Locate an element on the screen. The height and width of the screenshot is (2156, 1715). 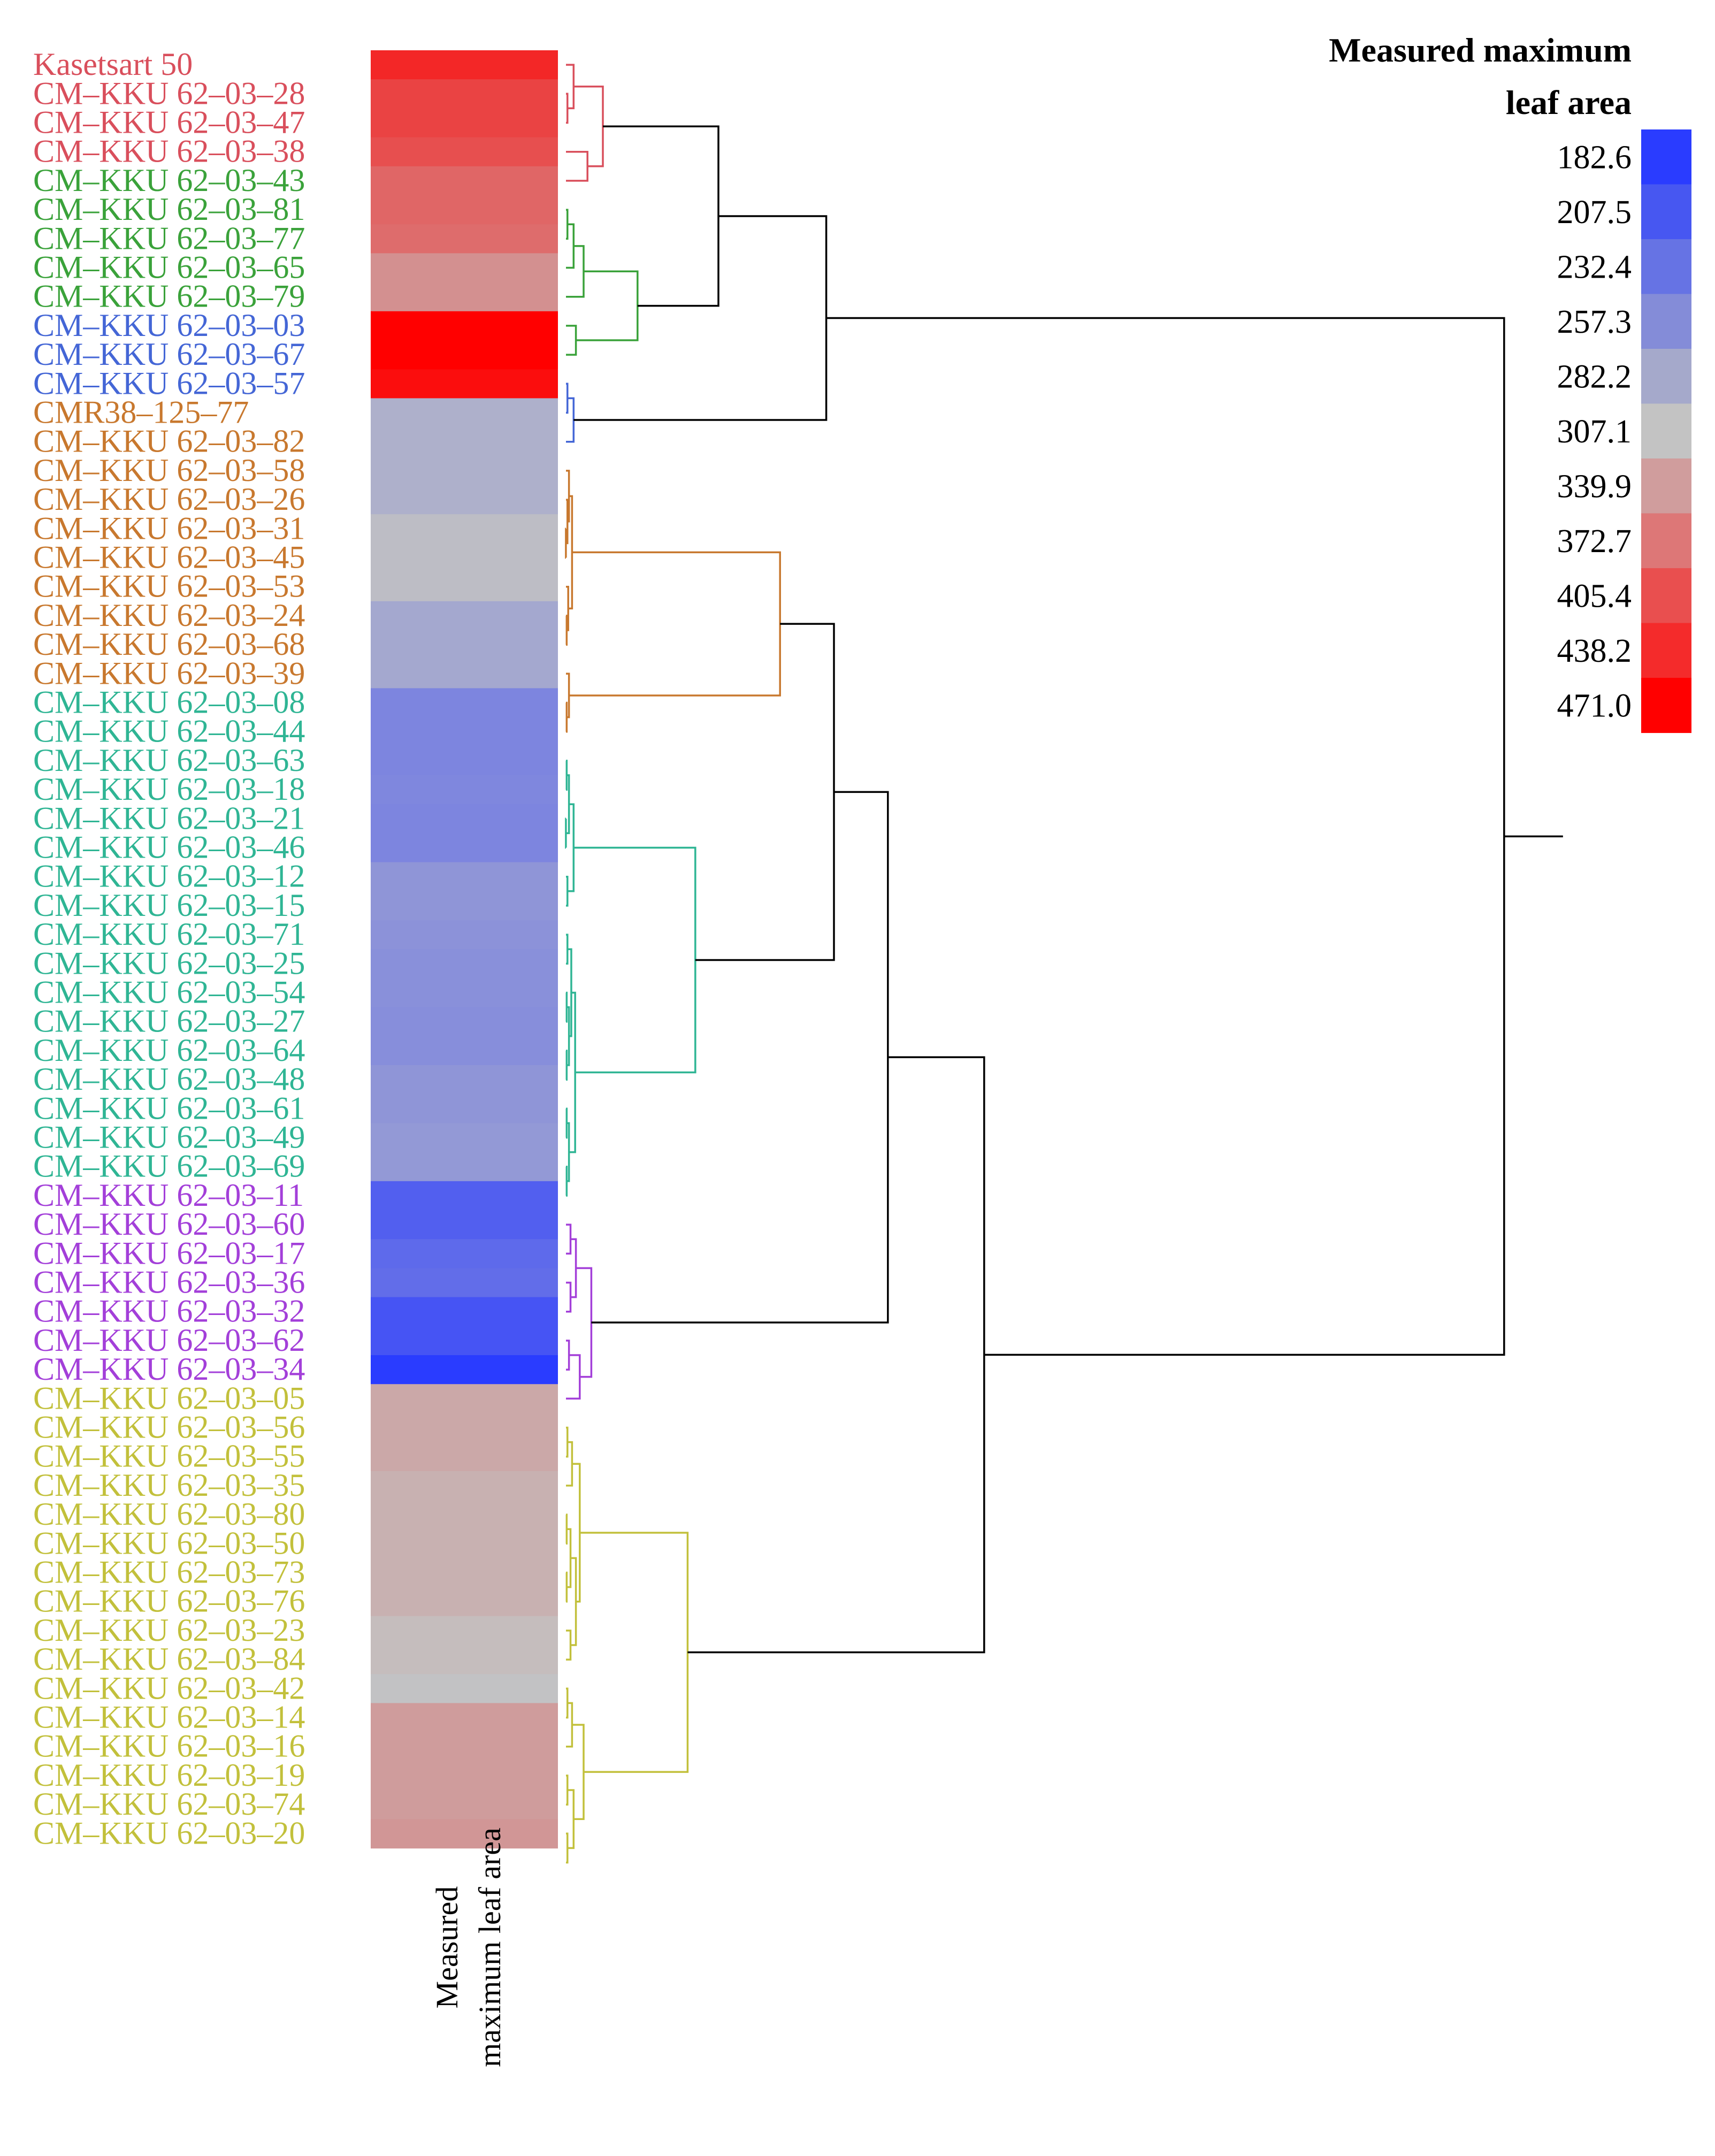
row-label: CM–KKU 62–03–80 is located at coordinates (169, 1514).